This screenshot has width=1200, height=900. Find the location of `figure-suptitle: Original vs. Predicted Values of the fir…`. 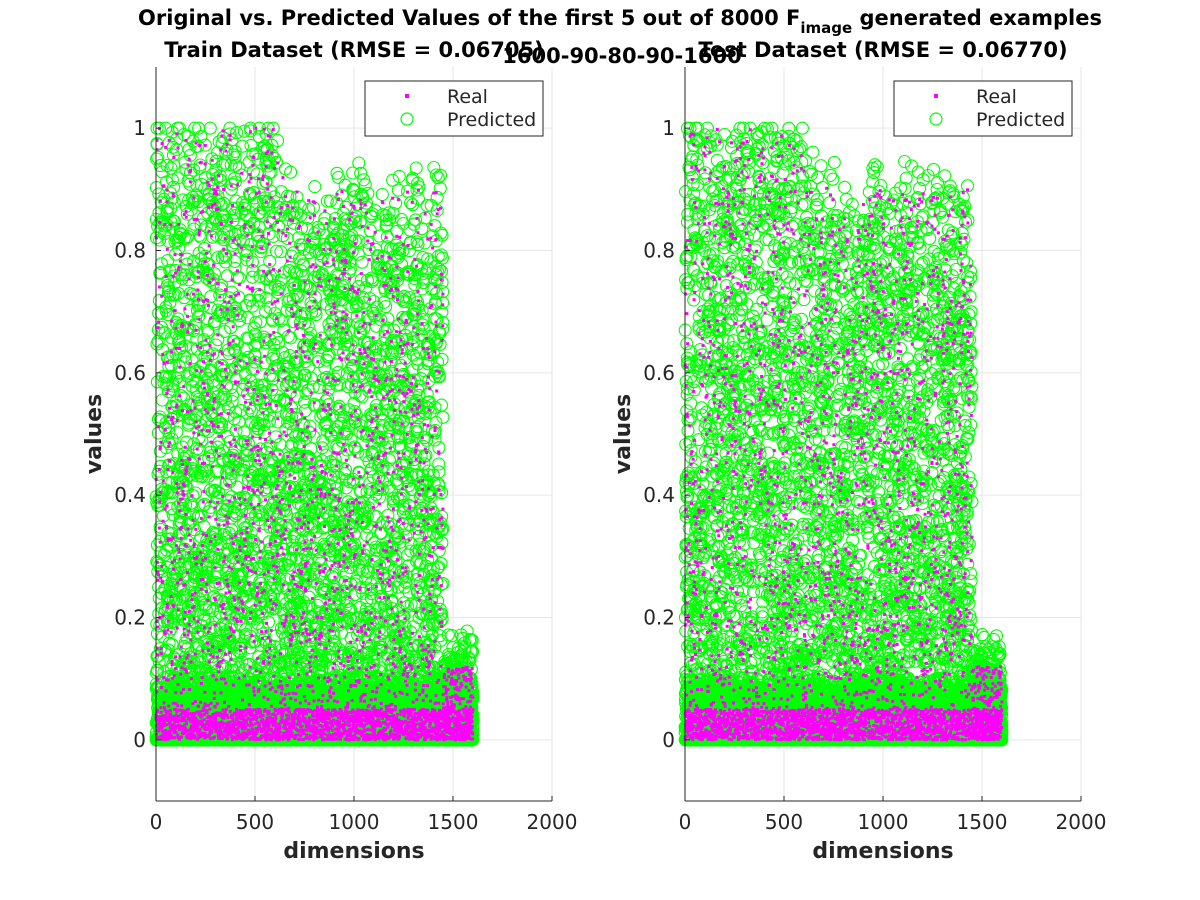

figure-suptitle: Original vs. Predicted Values of the fir… is located at coordinates (620, 21).